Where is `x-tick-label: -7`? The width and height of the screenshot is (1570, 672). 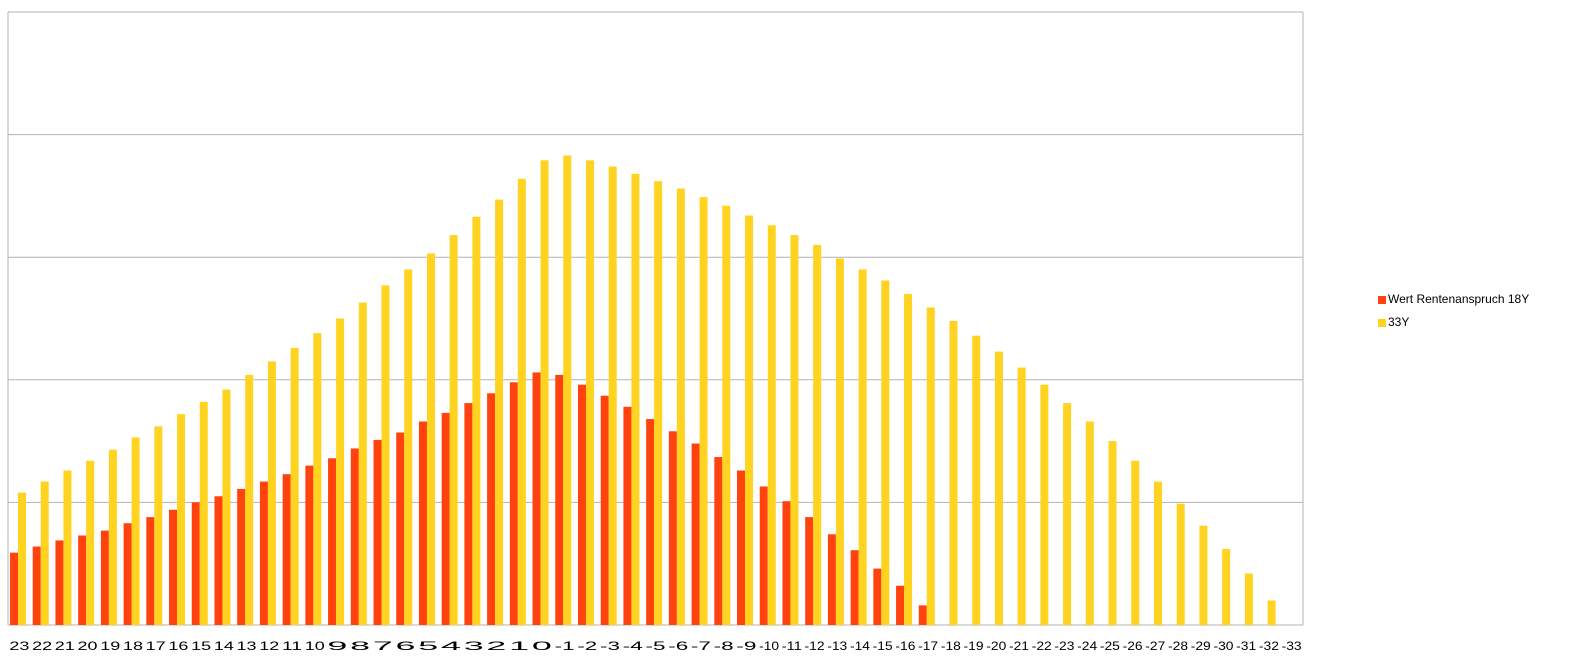
x-tick-label: -7 is located at coordinates (701, 646).